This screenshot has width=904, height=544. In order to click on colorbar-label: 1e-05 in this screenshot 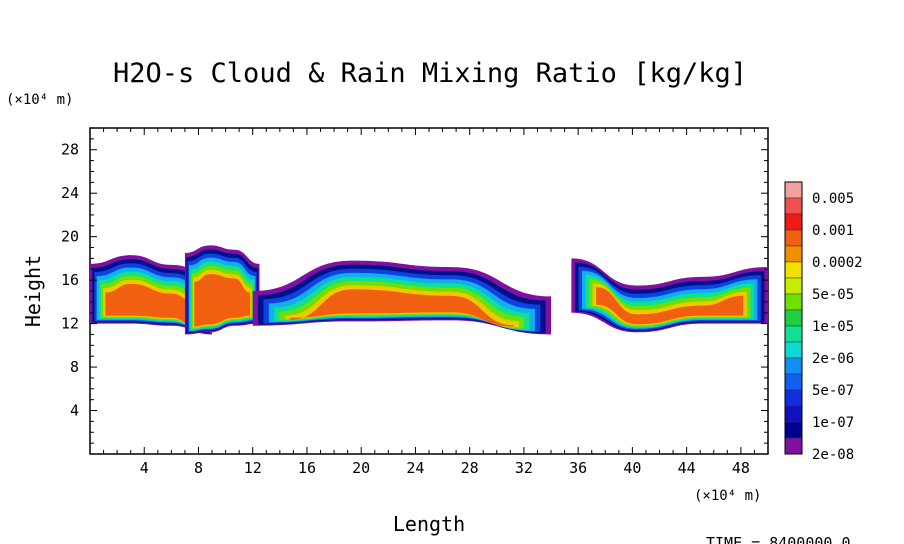, I will do `click(833, 327)`.